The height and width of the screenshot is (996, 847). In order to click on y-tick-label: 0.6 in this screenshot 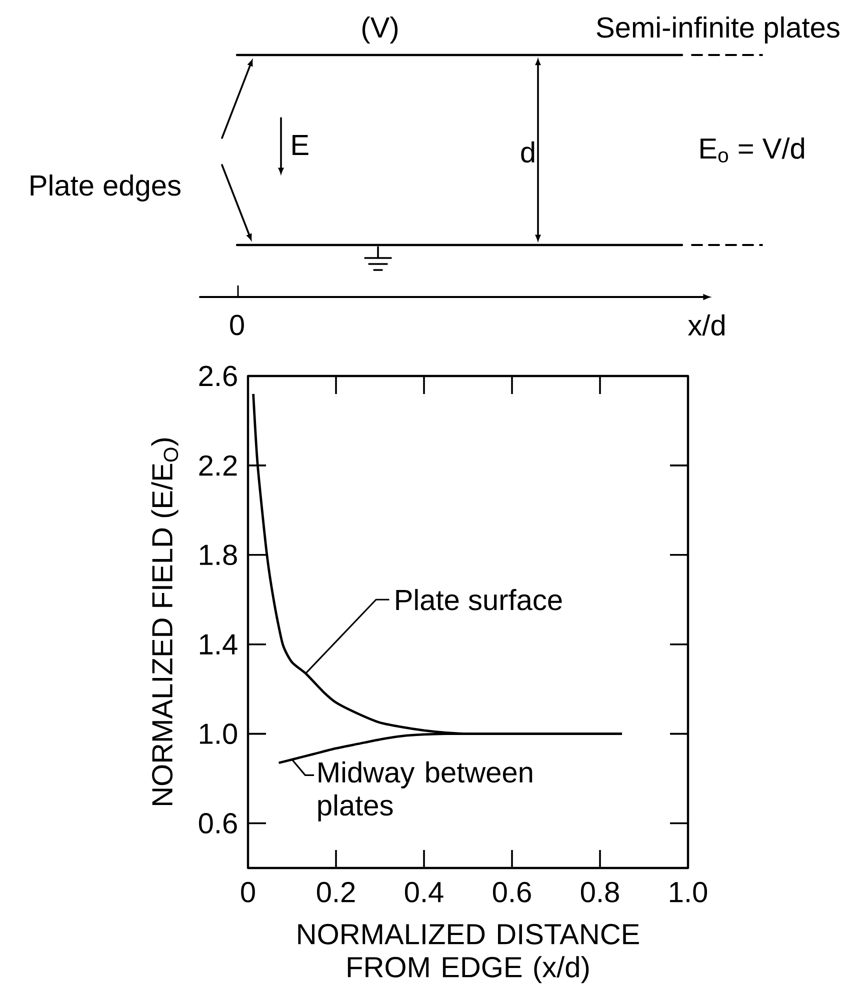, I will do `click(217, 823)`.